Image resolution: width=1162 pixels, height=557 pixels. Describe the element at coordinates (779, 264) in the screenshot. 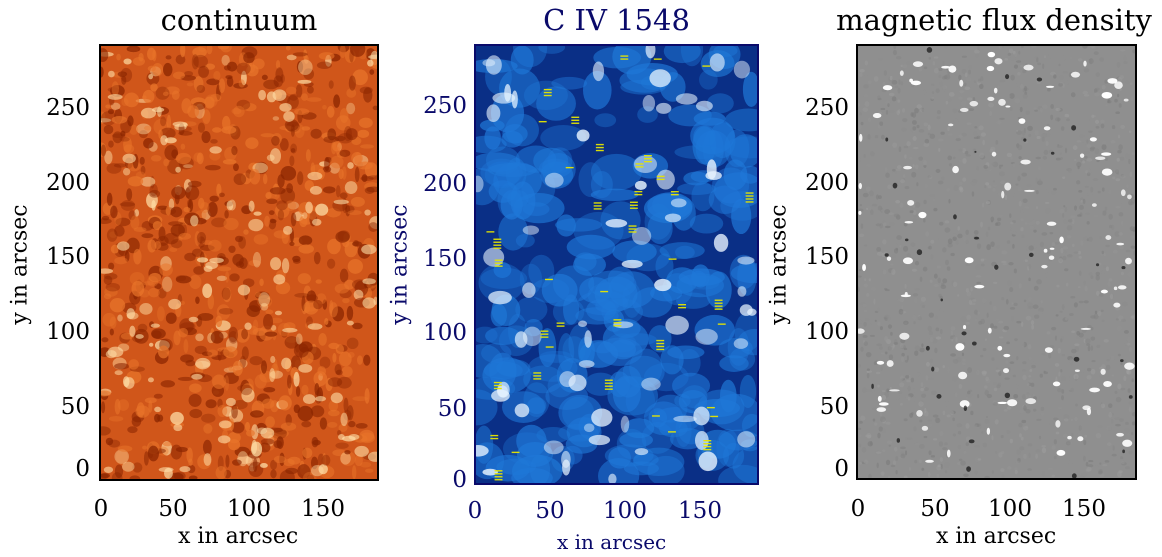

I see `y-axis-label: y in arcsec` at that location.